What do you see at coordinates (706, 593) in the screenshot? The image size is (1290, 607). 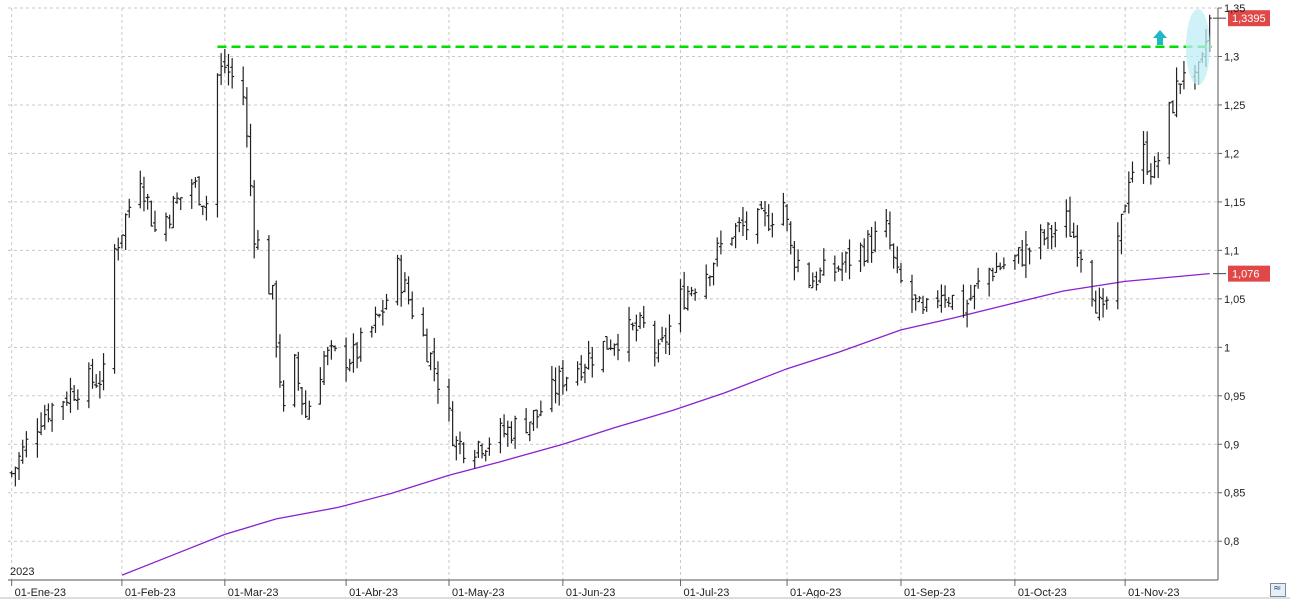 I see `x-tick-label: 01-Jul-23` at bounding box center [706, 593].